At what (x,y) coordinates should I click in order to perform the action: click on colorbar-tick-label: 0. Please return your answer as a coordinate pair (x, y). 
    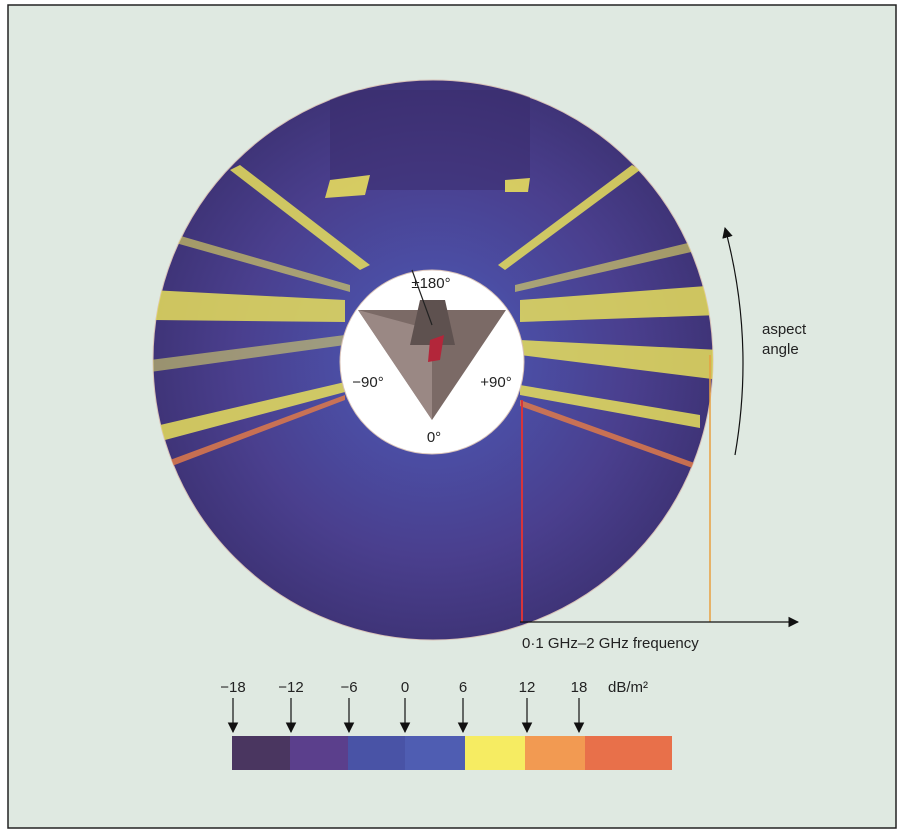
    Looking at the image, I should click on (405, 687).